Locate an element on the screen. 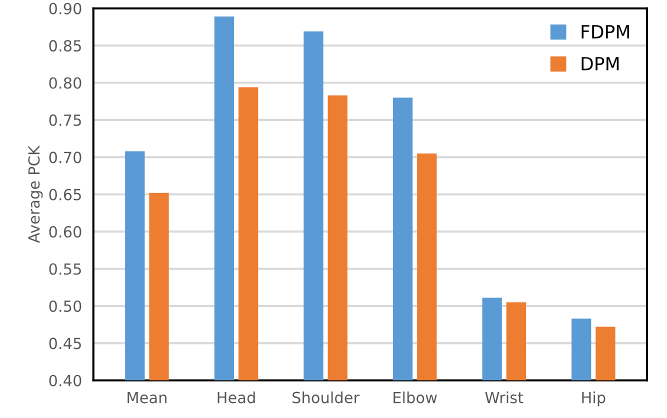 This screenshot has width=667, height=418. x-tick-label: Hip is located at coordinates (594, 398).